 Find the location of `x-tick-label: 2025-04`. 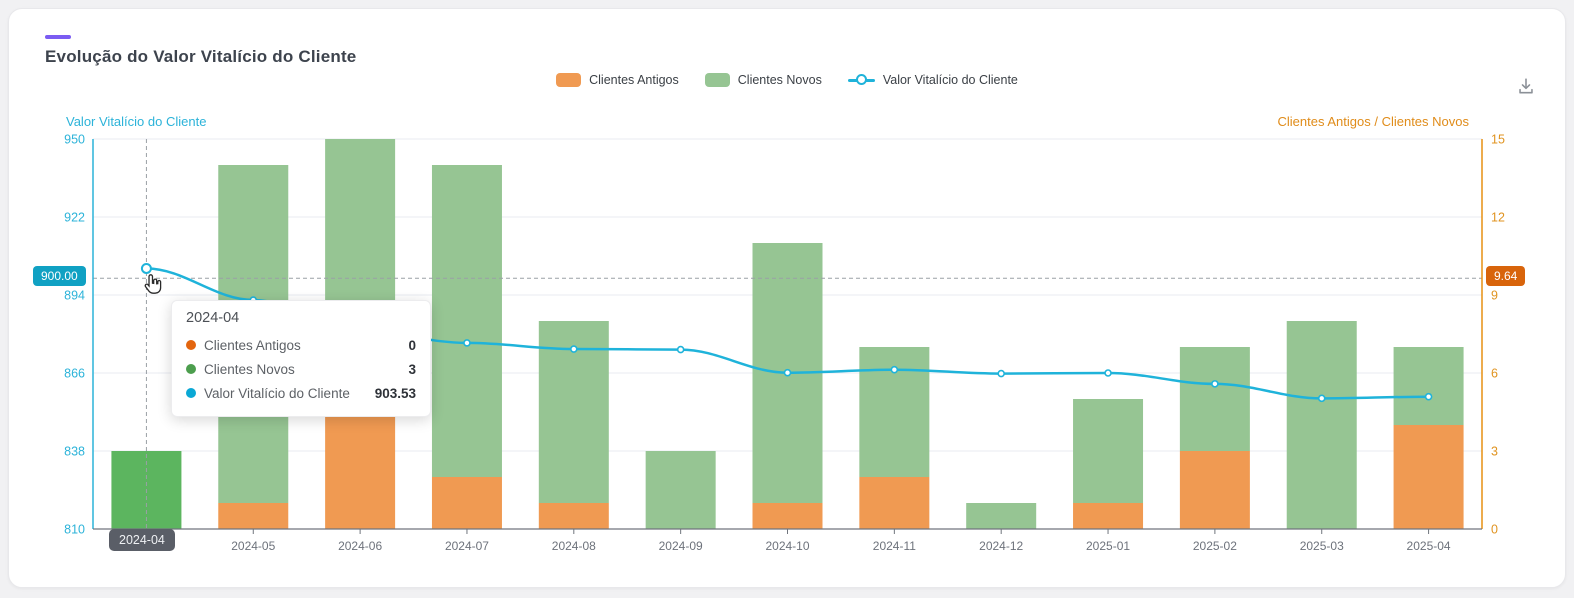

x-tick-label: 2025-04 is located at coordinates (1429, 546).